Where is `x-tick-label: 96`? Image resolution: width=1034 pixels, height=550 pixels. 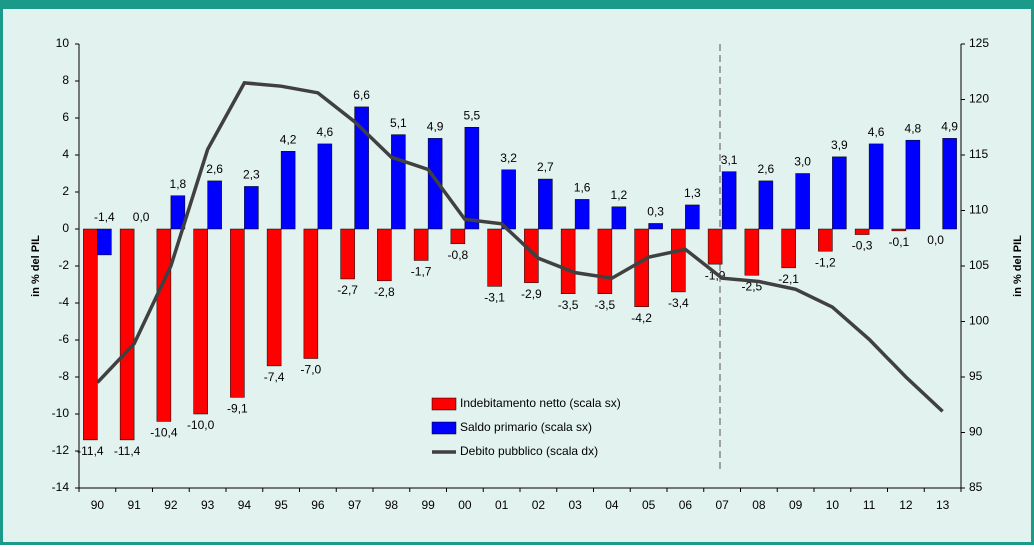
x-tick-label: 96 is located at coordinates (318, 505).